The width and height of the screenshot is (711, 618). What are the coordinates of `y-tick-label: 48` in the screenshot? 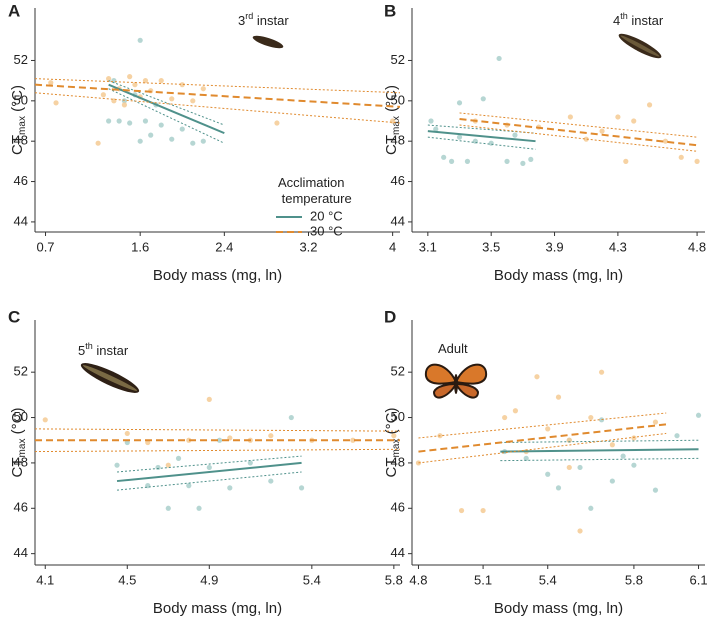 It's located at (21, 140).